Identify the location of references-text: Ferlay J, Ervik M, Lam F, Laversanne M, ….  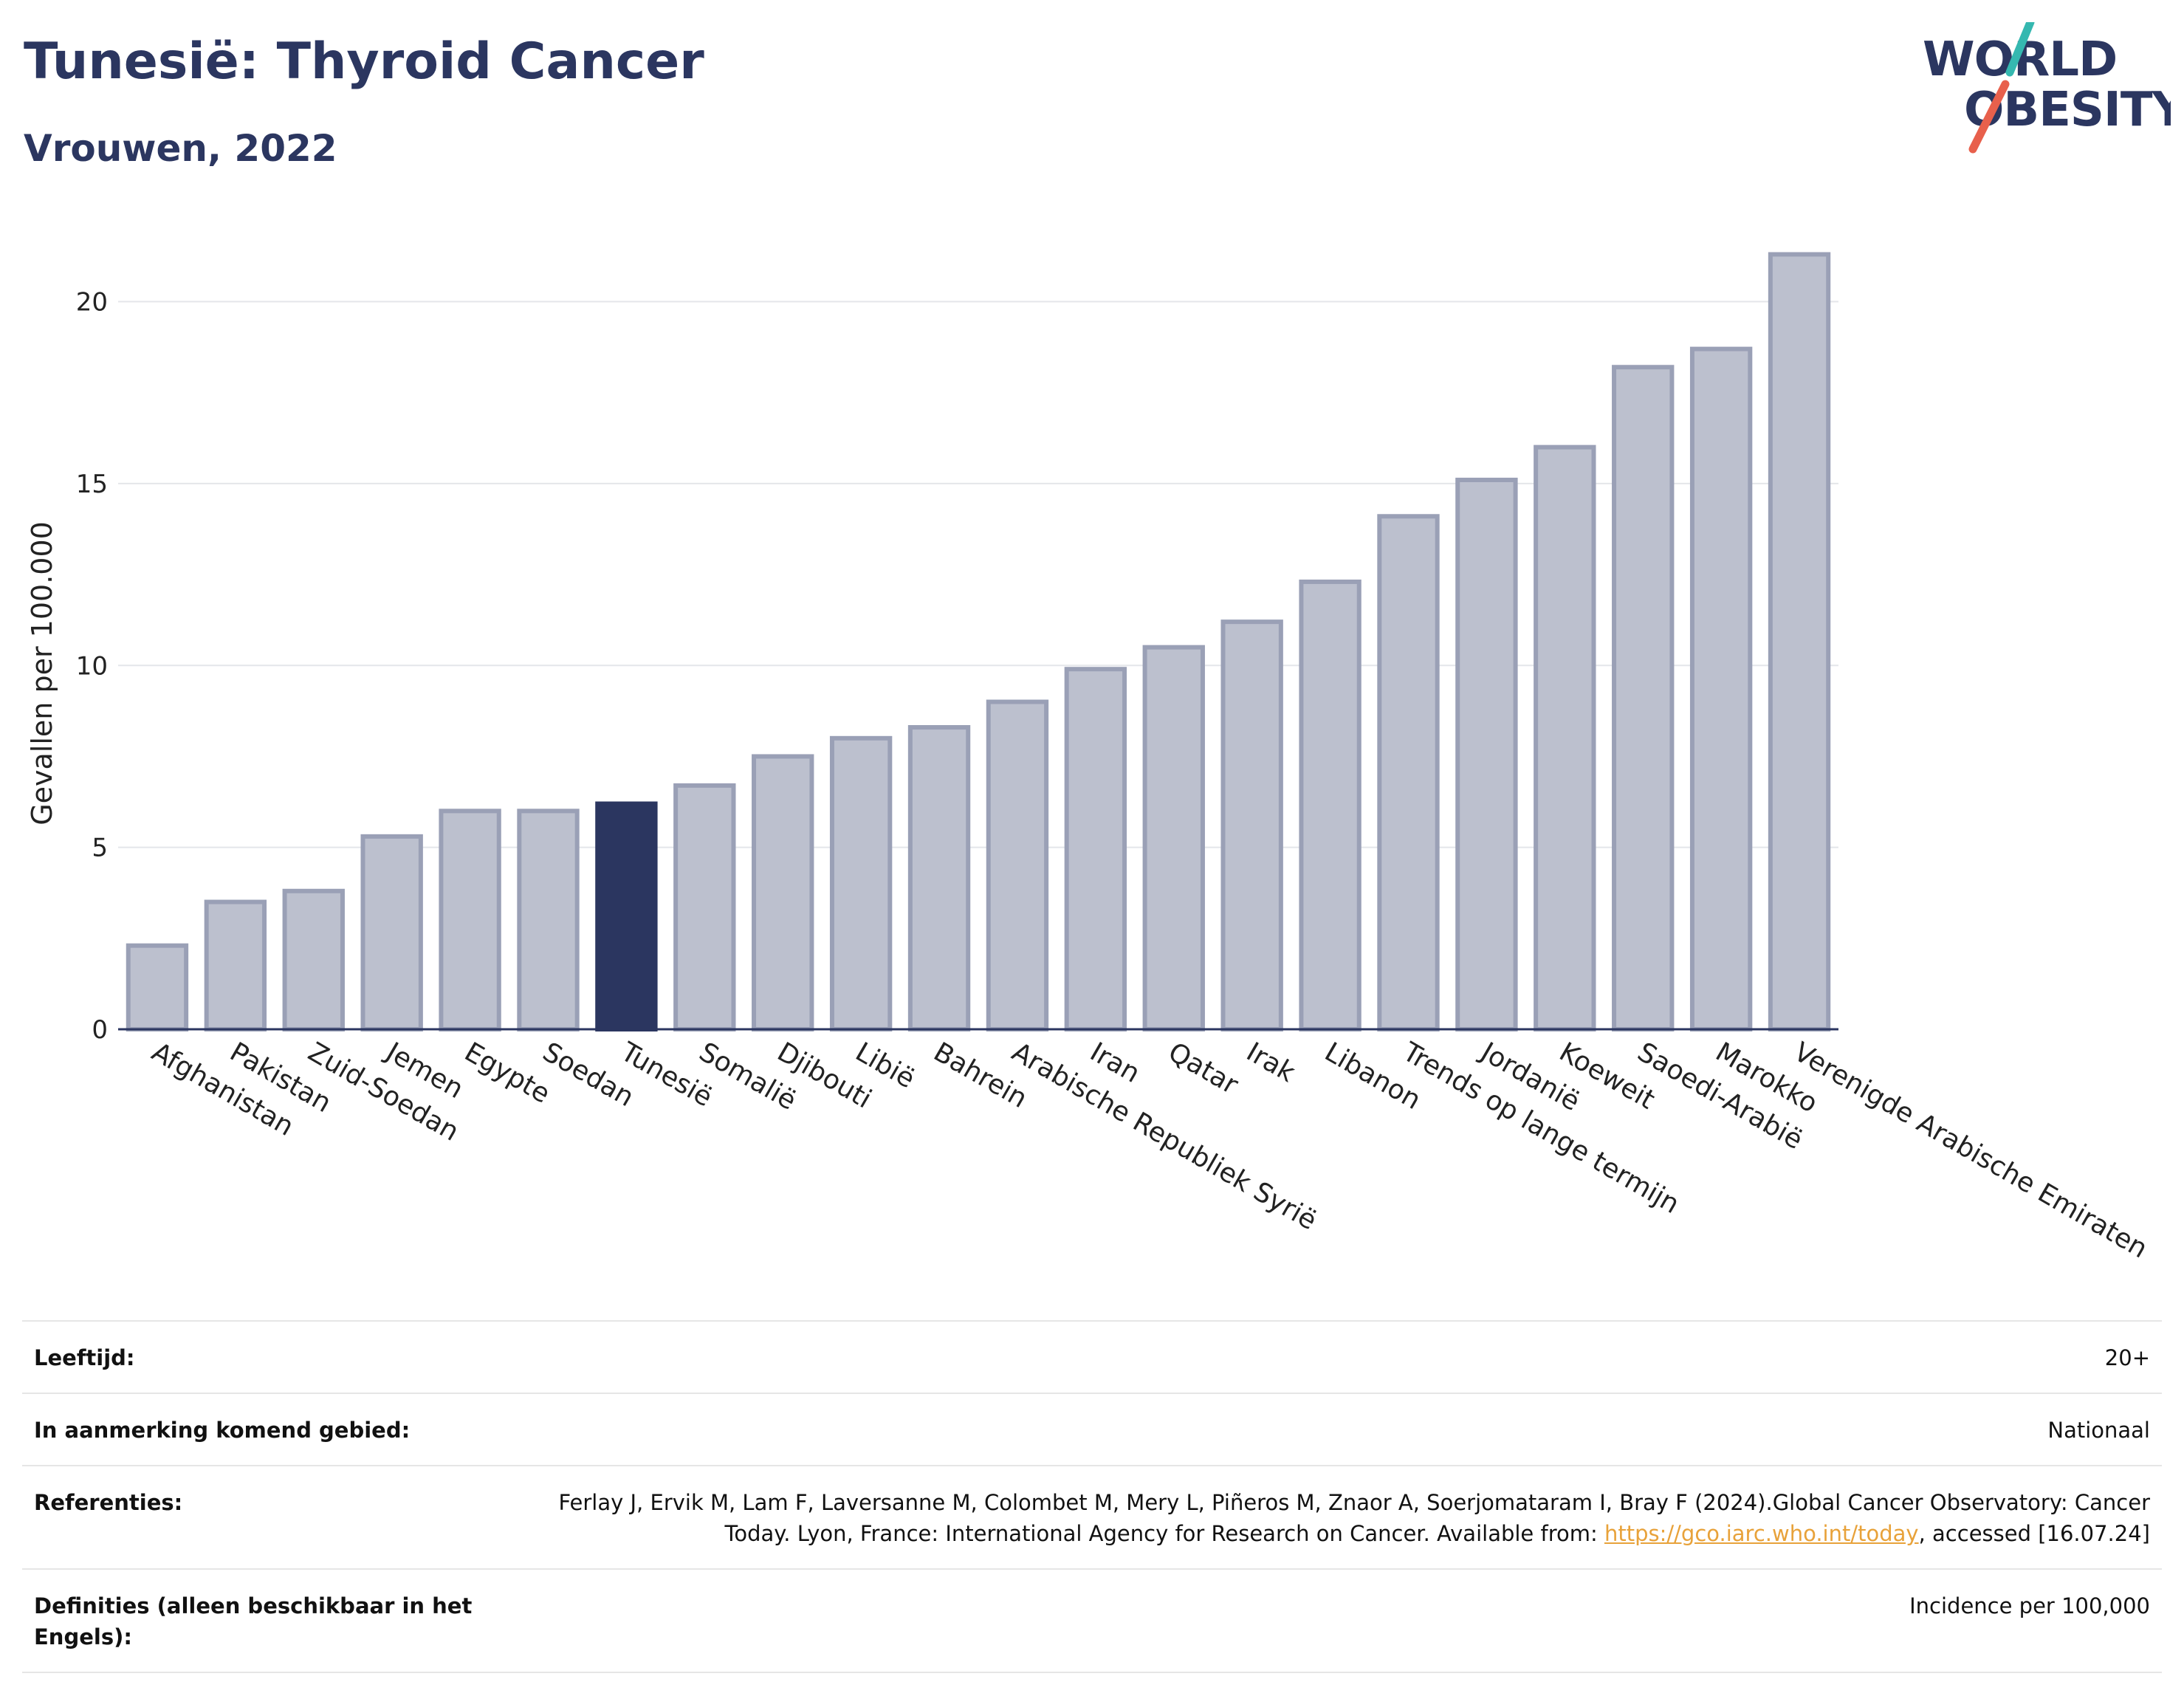
(1354, 1518).